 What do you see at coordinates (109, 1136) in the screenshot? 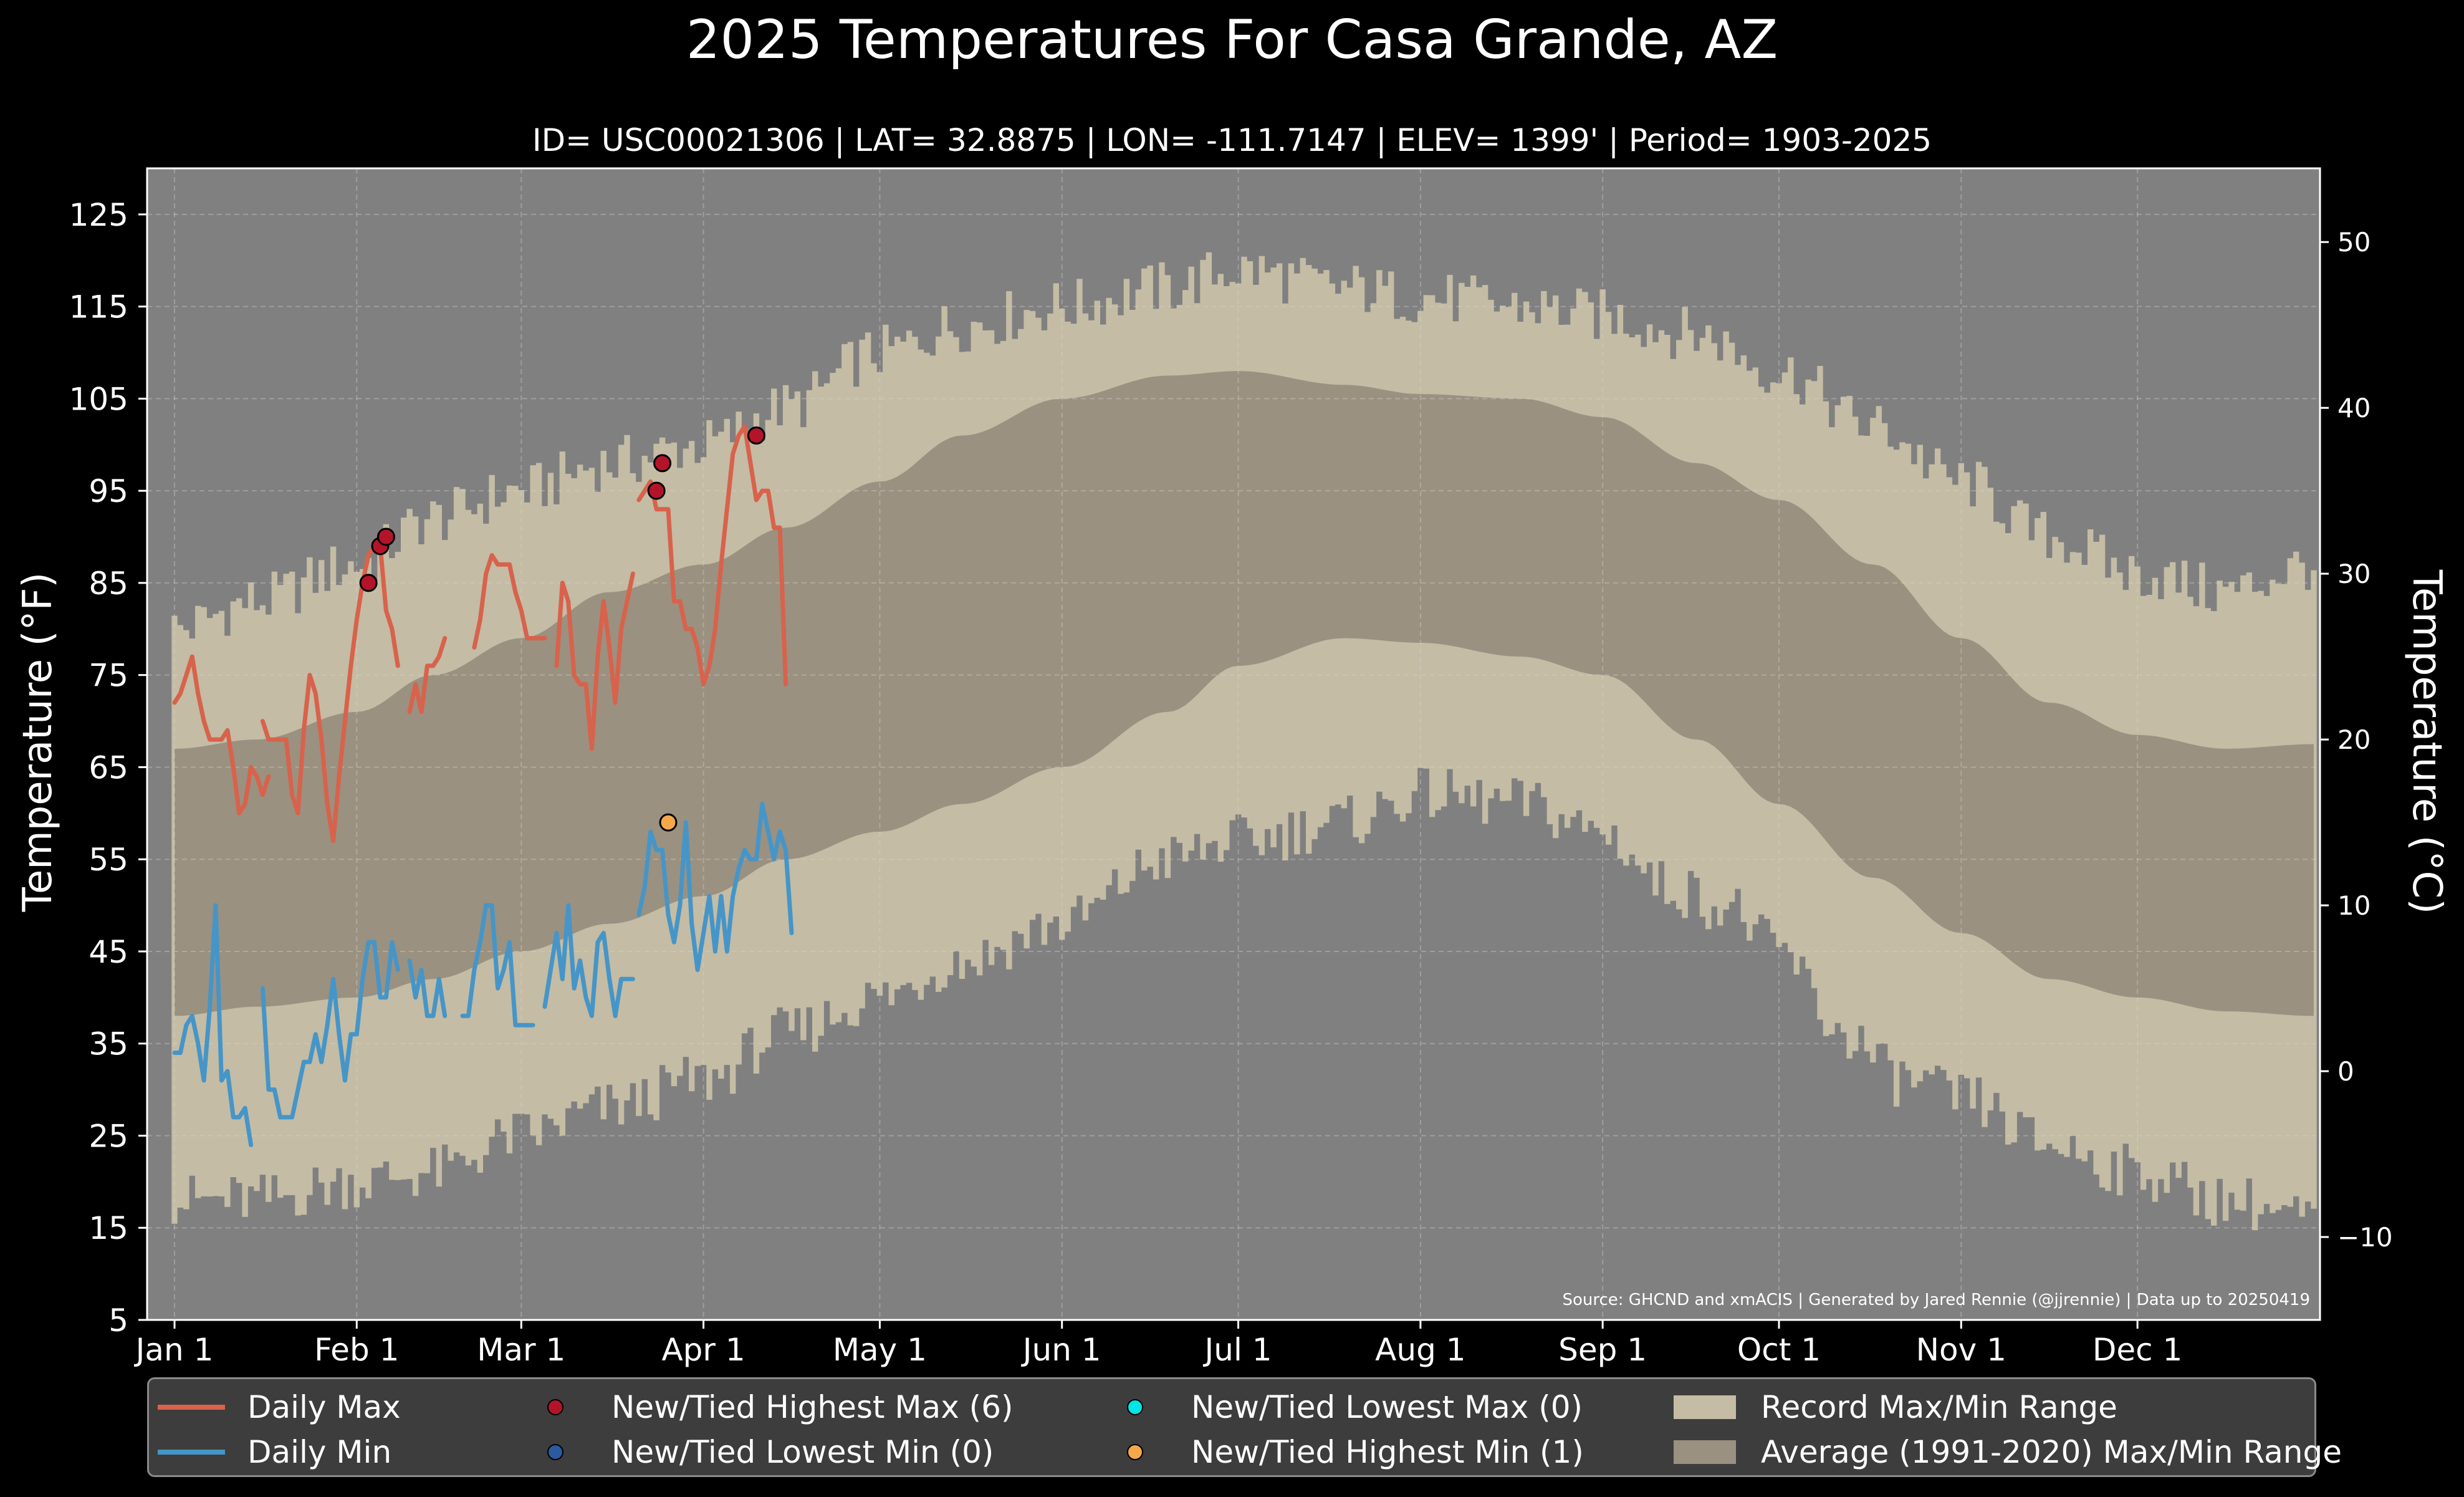
I see `y-tick-label: 25` at bounding box center [109, 1136].